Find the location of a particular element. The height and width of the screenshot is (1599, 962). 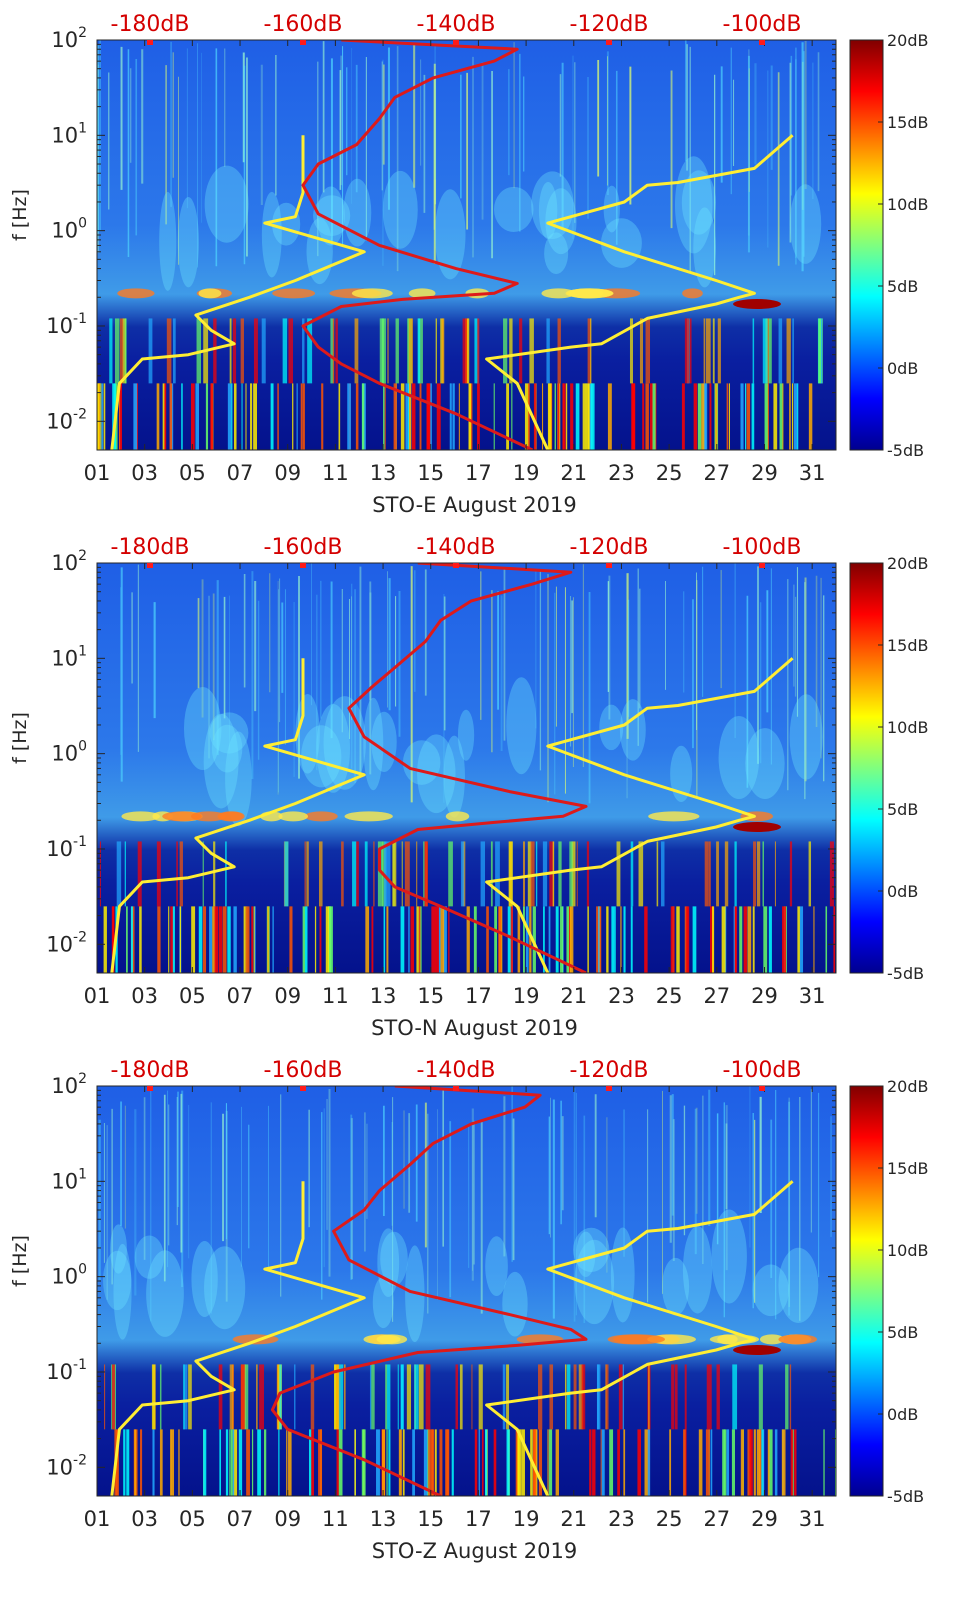

db-axis-label: -140dB is located at coordinates (456, 24).